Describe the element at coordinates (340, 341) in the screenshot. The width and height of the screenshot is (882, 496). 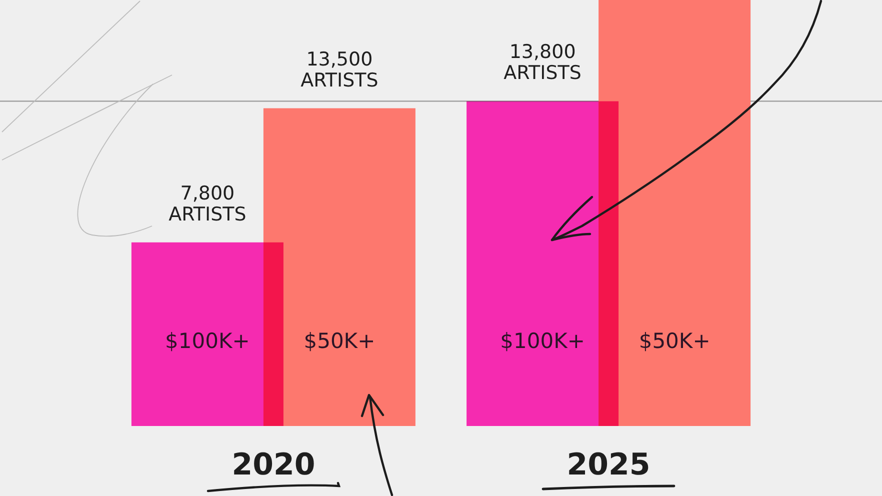
I see `series-label: $50K+` at that location.